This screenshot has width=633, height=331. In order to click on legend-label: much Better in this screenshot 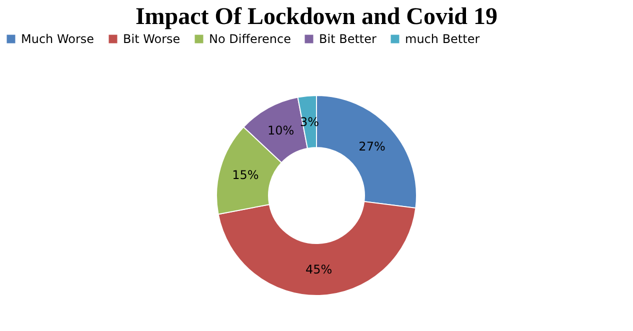, I will do `click(442, 39)`.